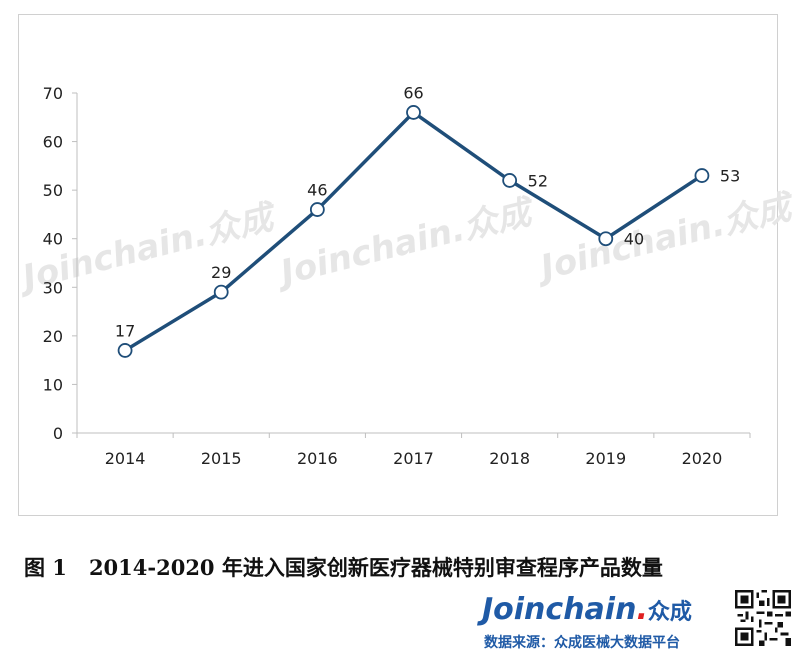 Image resolution: width=796 pixels, height=657 pixels. What do you see at coordinates (605, 458) in the screenshot?
I see `x-tick-label: 2019` at bounding box center [605, 458].